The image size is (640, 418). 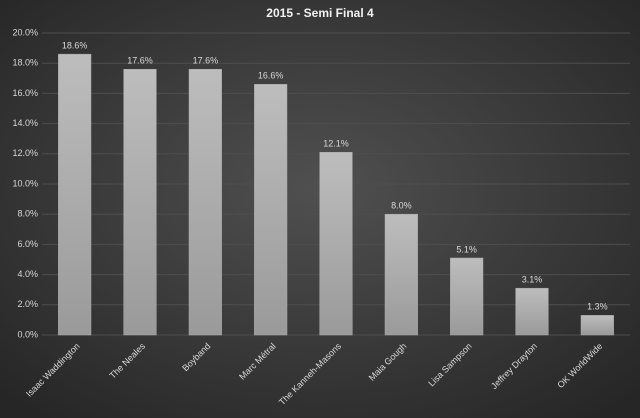 What do you see at coordinates (25, 93) in the screenshot?
I see `y-tick-label: 16.0%` at bounding box center [25, 93].